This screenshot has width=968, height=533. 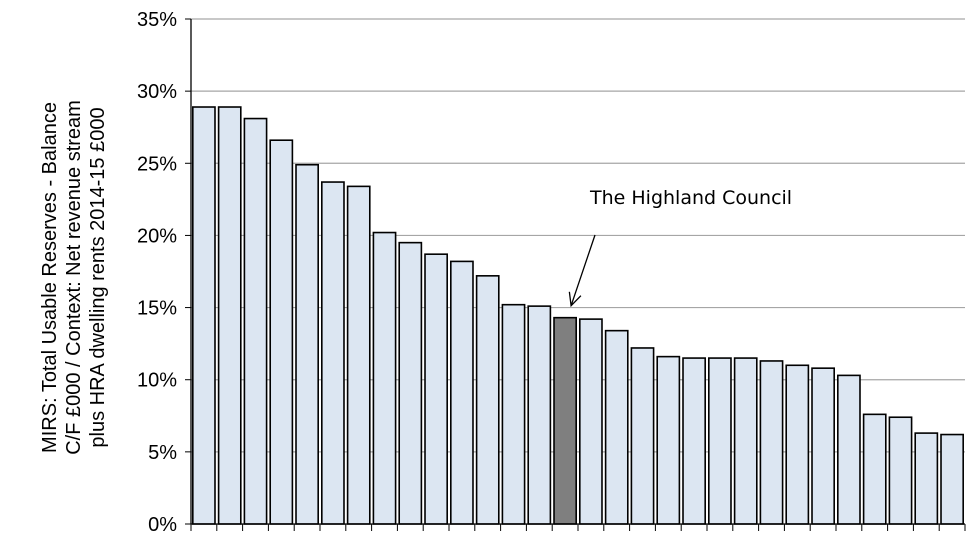 What do you see at coordinates (565, 420) in the screenshot?
I see `bar-highlighted` at bounding box center [565, 420].